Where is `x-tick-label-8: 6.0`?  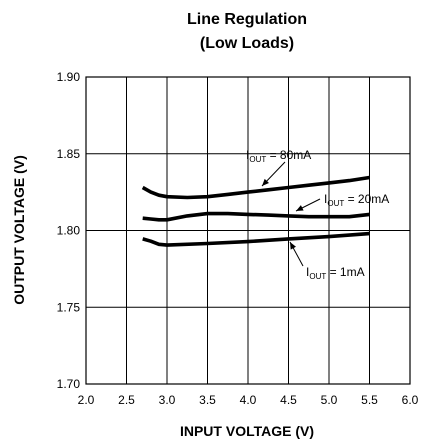
x-tick-label-8: 6.0 is located at coordinates (410, 400).